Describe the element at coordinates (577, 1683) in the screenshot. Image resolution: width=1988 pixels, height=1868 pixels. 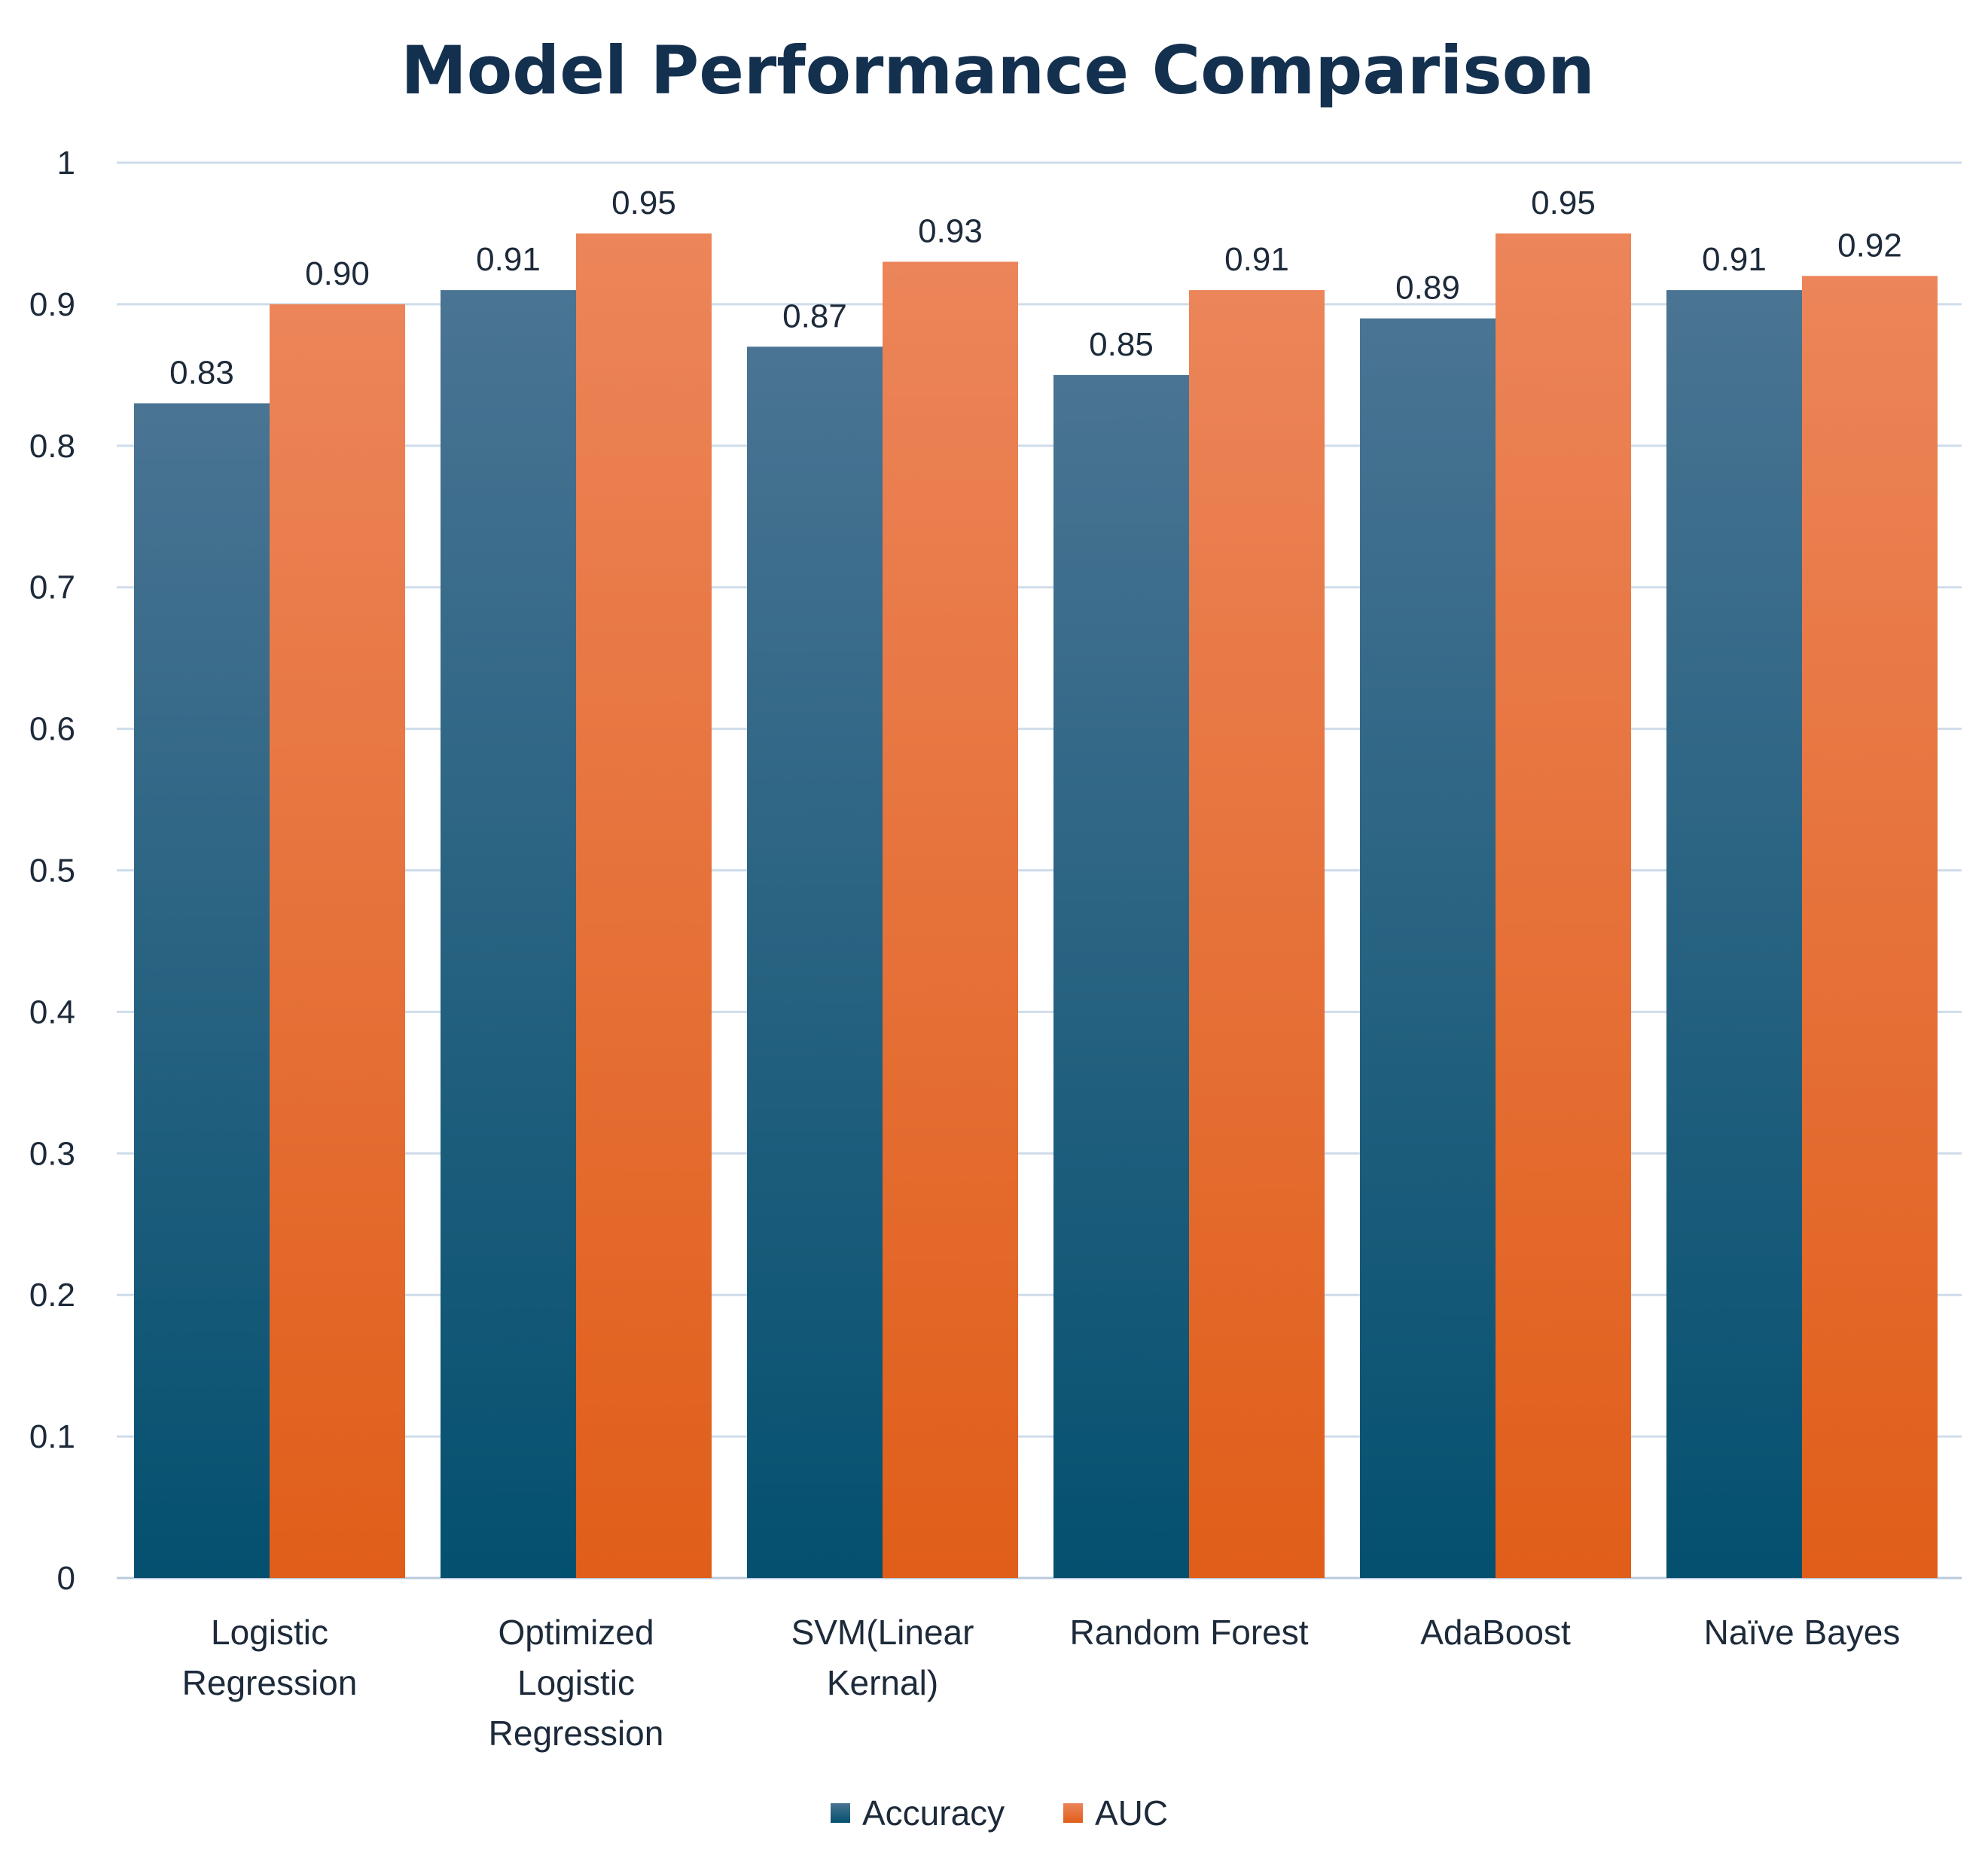
I see `category-label: Optimized Logistic Regression` at that location.